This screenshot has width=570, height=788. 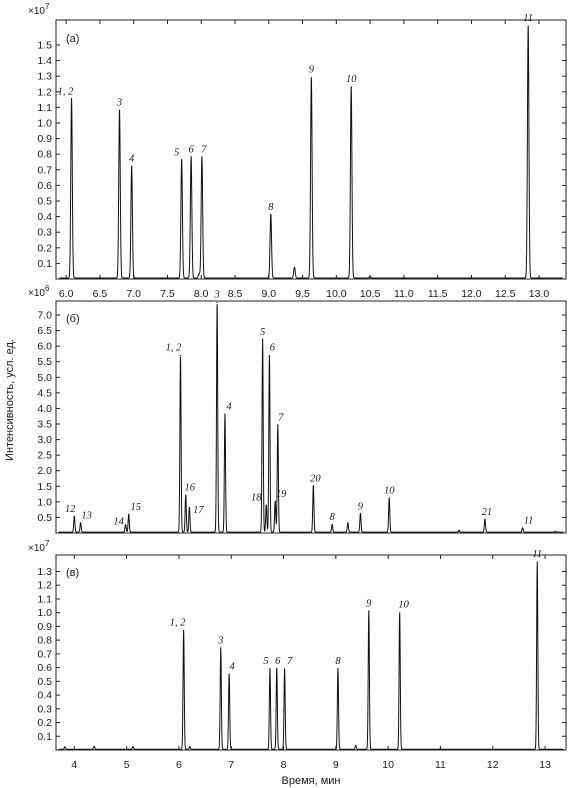 I want to click on peak-label: 21, so click(x=487, y=512).